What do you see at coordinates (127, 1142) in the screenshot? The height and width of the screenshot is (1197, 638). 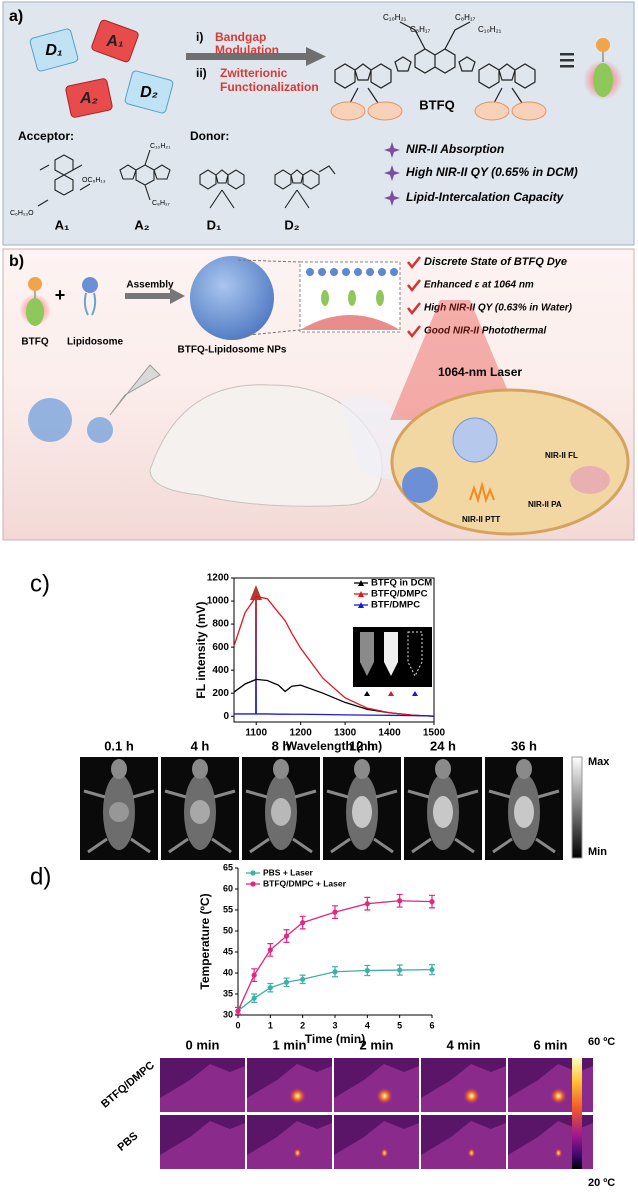 I see `row-label: PBS` at bounding box center [127, 1142].